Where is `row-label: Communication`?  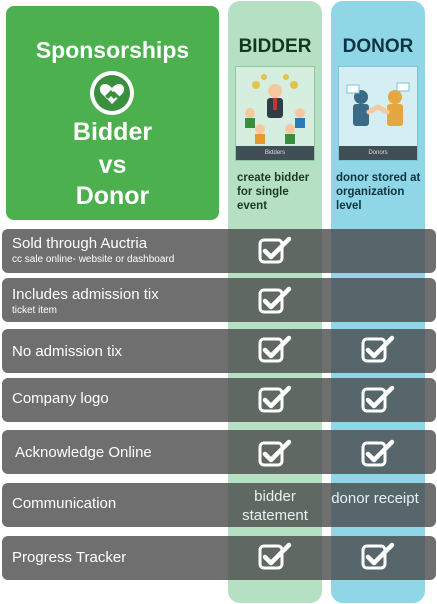 row-label: Communication is located at coordinates (64, 503).